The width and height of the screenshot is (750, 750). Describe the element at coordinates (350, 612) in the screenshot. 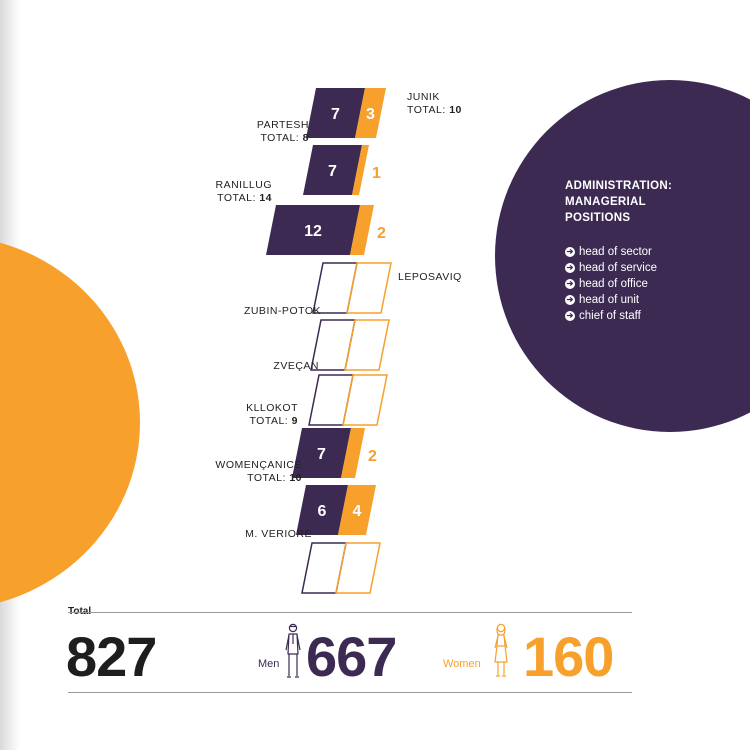

I see `summary-top-rule` at that location.